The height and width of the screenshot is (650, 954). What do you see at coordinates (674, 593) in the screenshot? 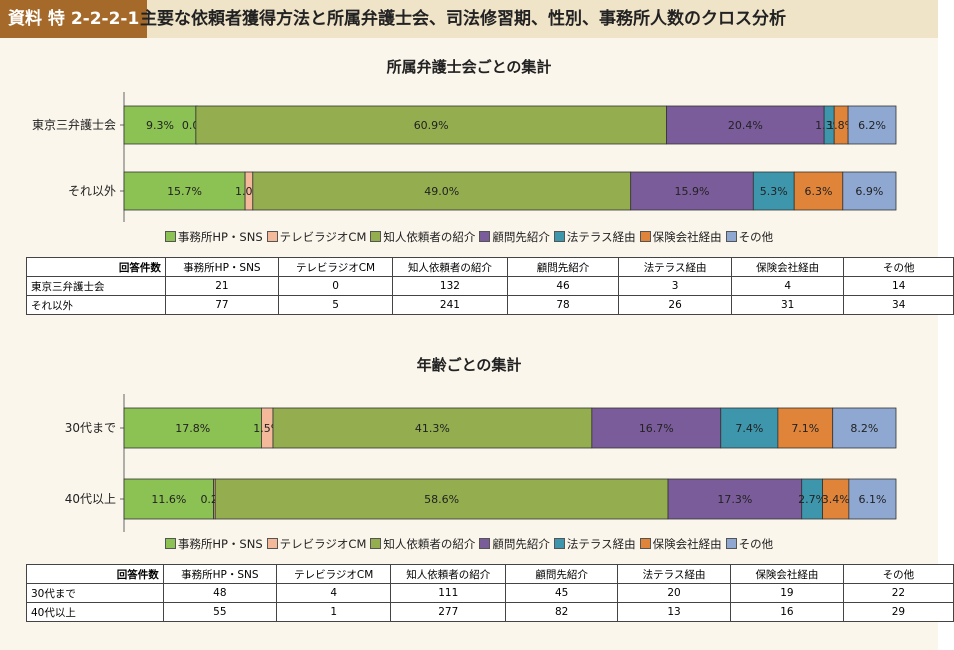
I see `table-cell: 20` at bounding box center [674, 593].